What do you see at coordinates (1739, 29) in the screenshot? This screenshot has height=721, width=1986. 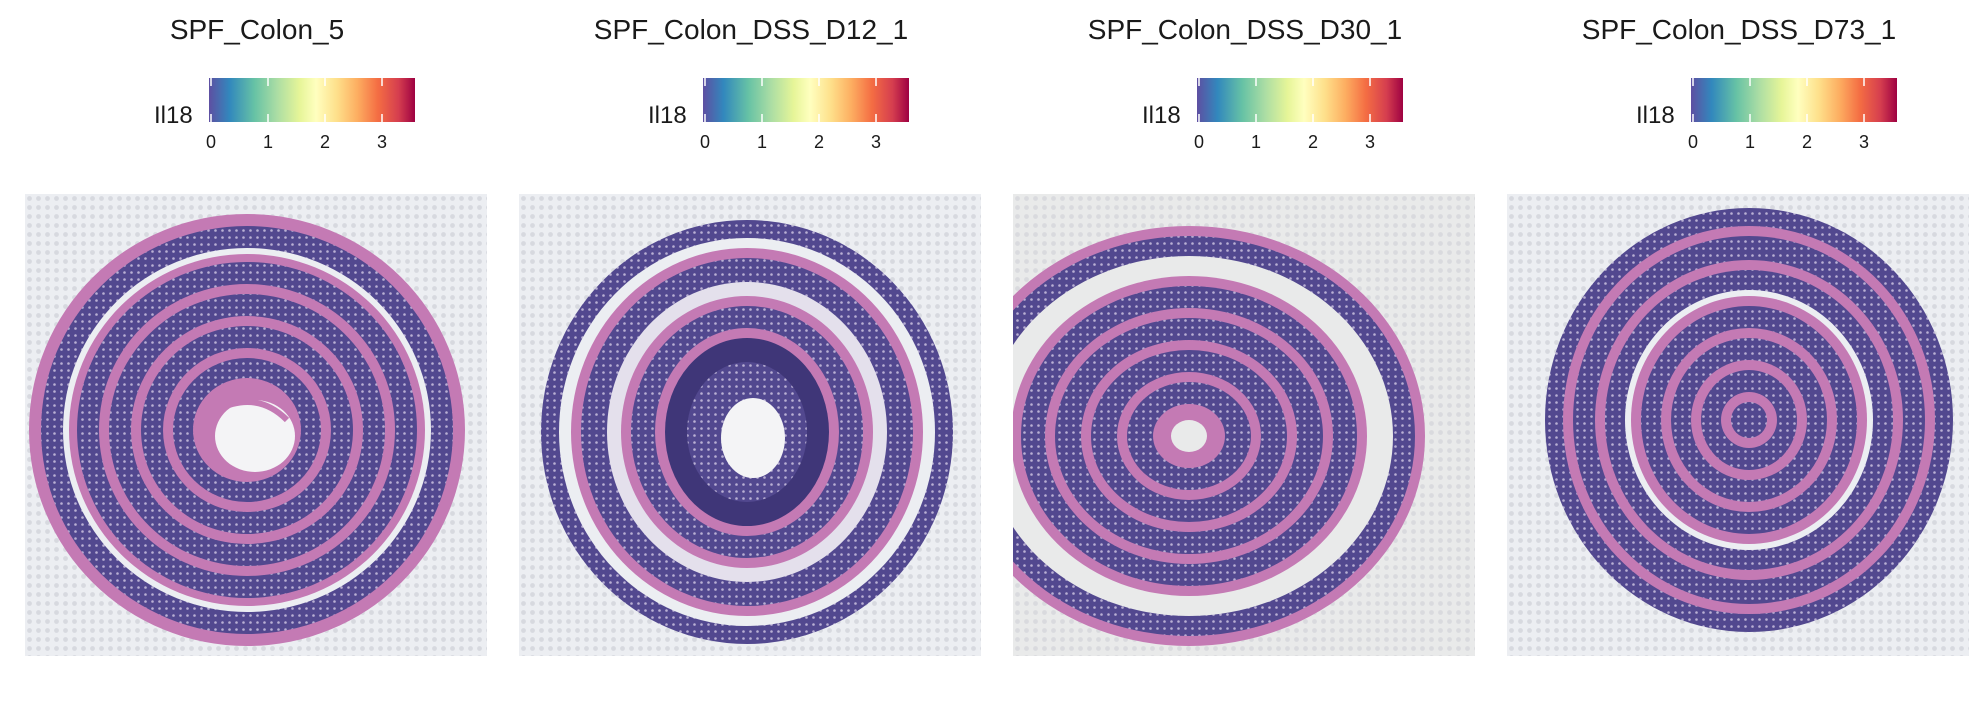 I see `panel-title: SPF_Colon_DSS_D73_1` at bounding box center [1739, 29].